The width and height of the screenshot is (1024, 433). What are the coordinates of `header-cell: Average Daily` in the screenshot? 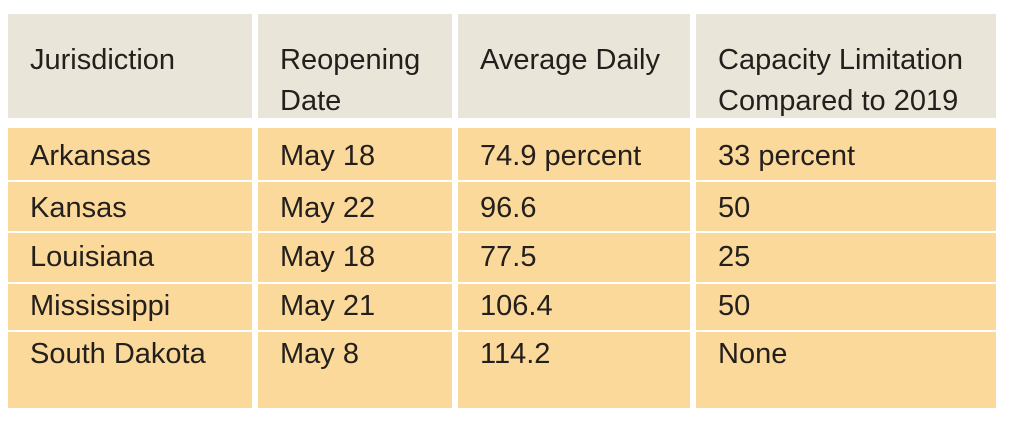 It's located at (574, 66).